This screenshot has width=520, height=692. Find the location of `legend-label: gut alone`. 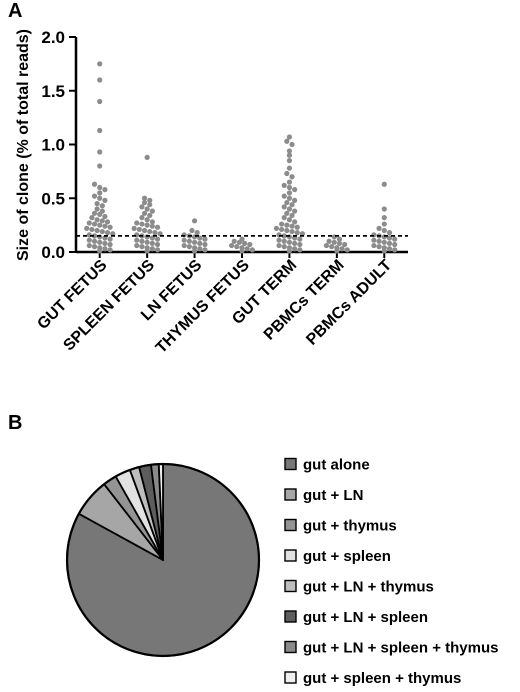

legend-label: gut alone is located at coordinates (336, 465).